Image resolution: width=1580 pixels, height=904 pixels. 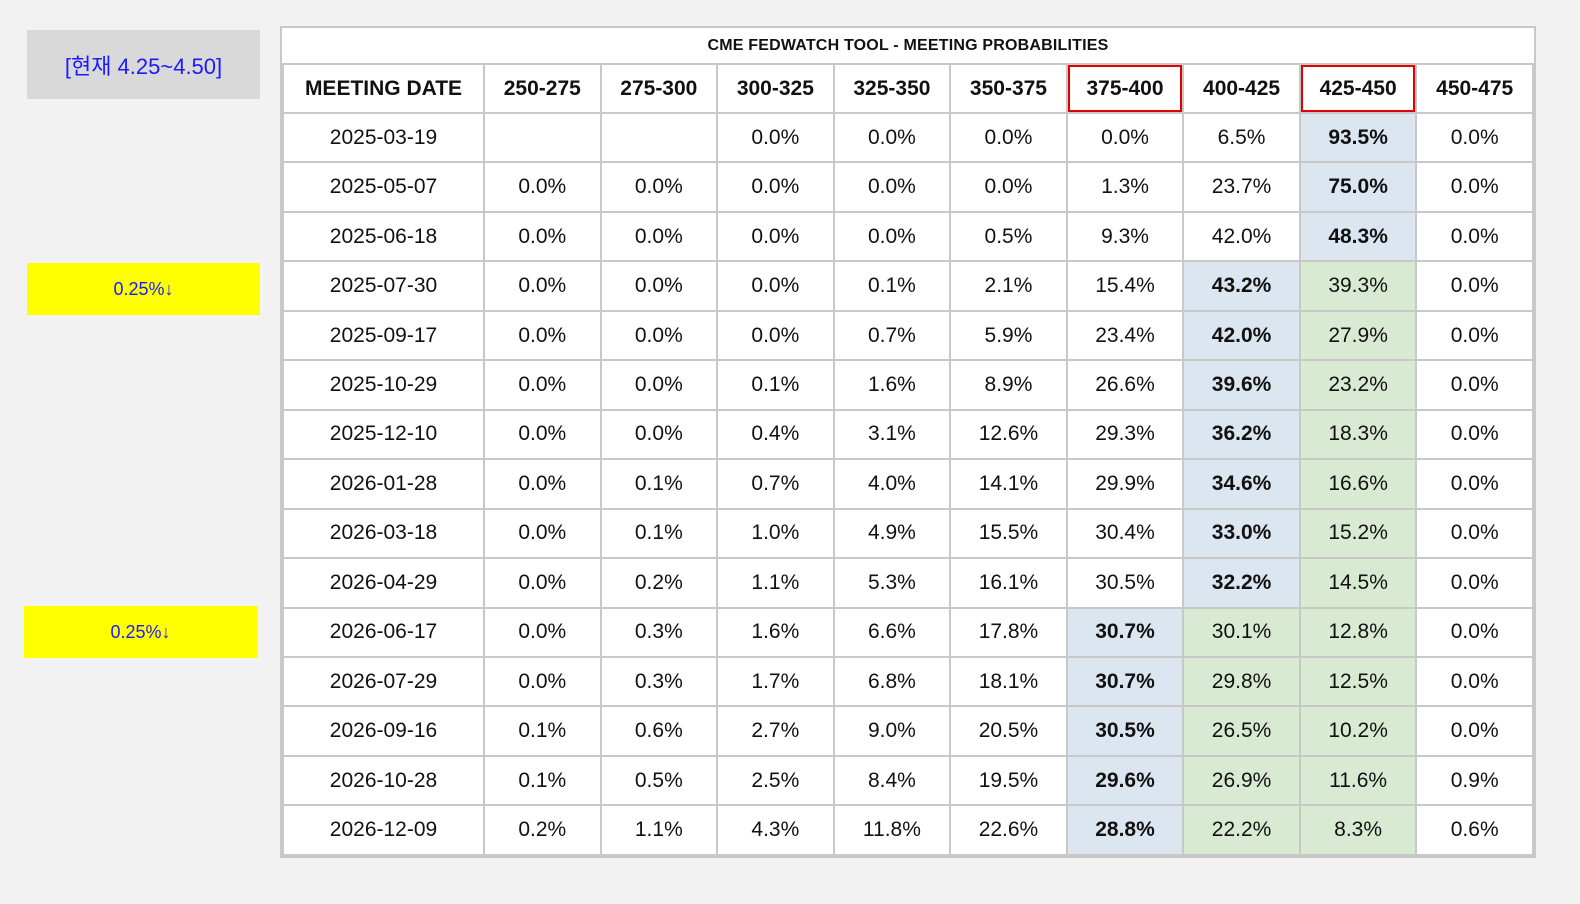 What do you see at coordinates (1241, 137) in the screenshot?
I see `probability-cell: 6.5%` at bounding box center [1241, 137].